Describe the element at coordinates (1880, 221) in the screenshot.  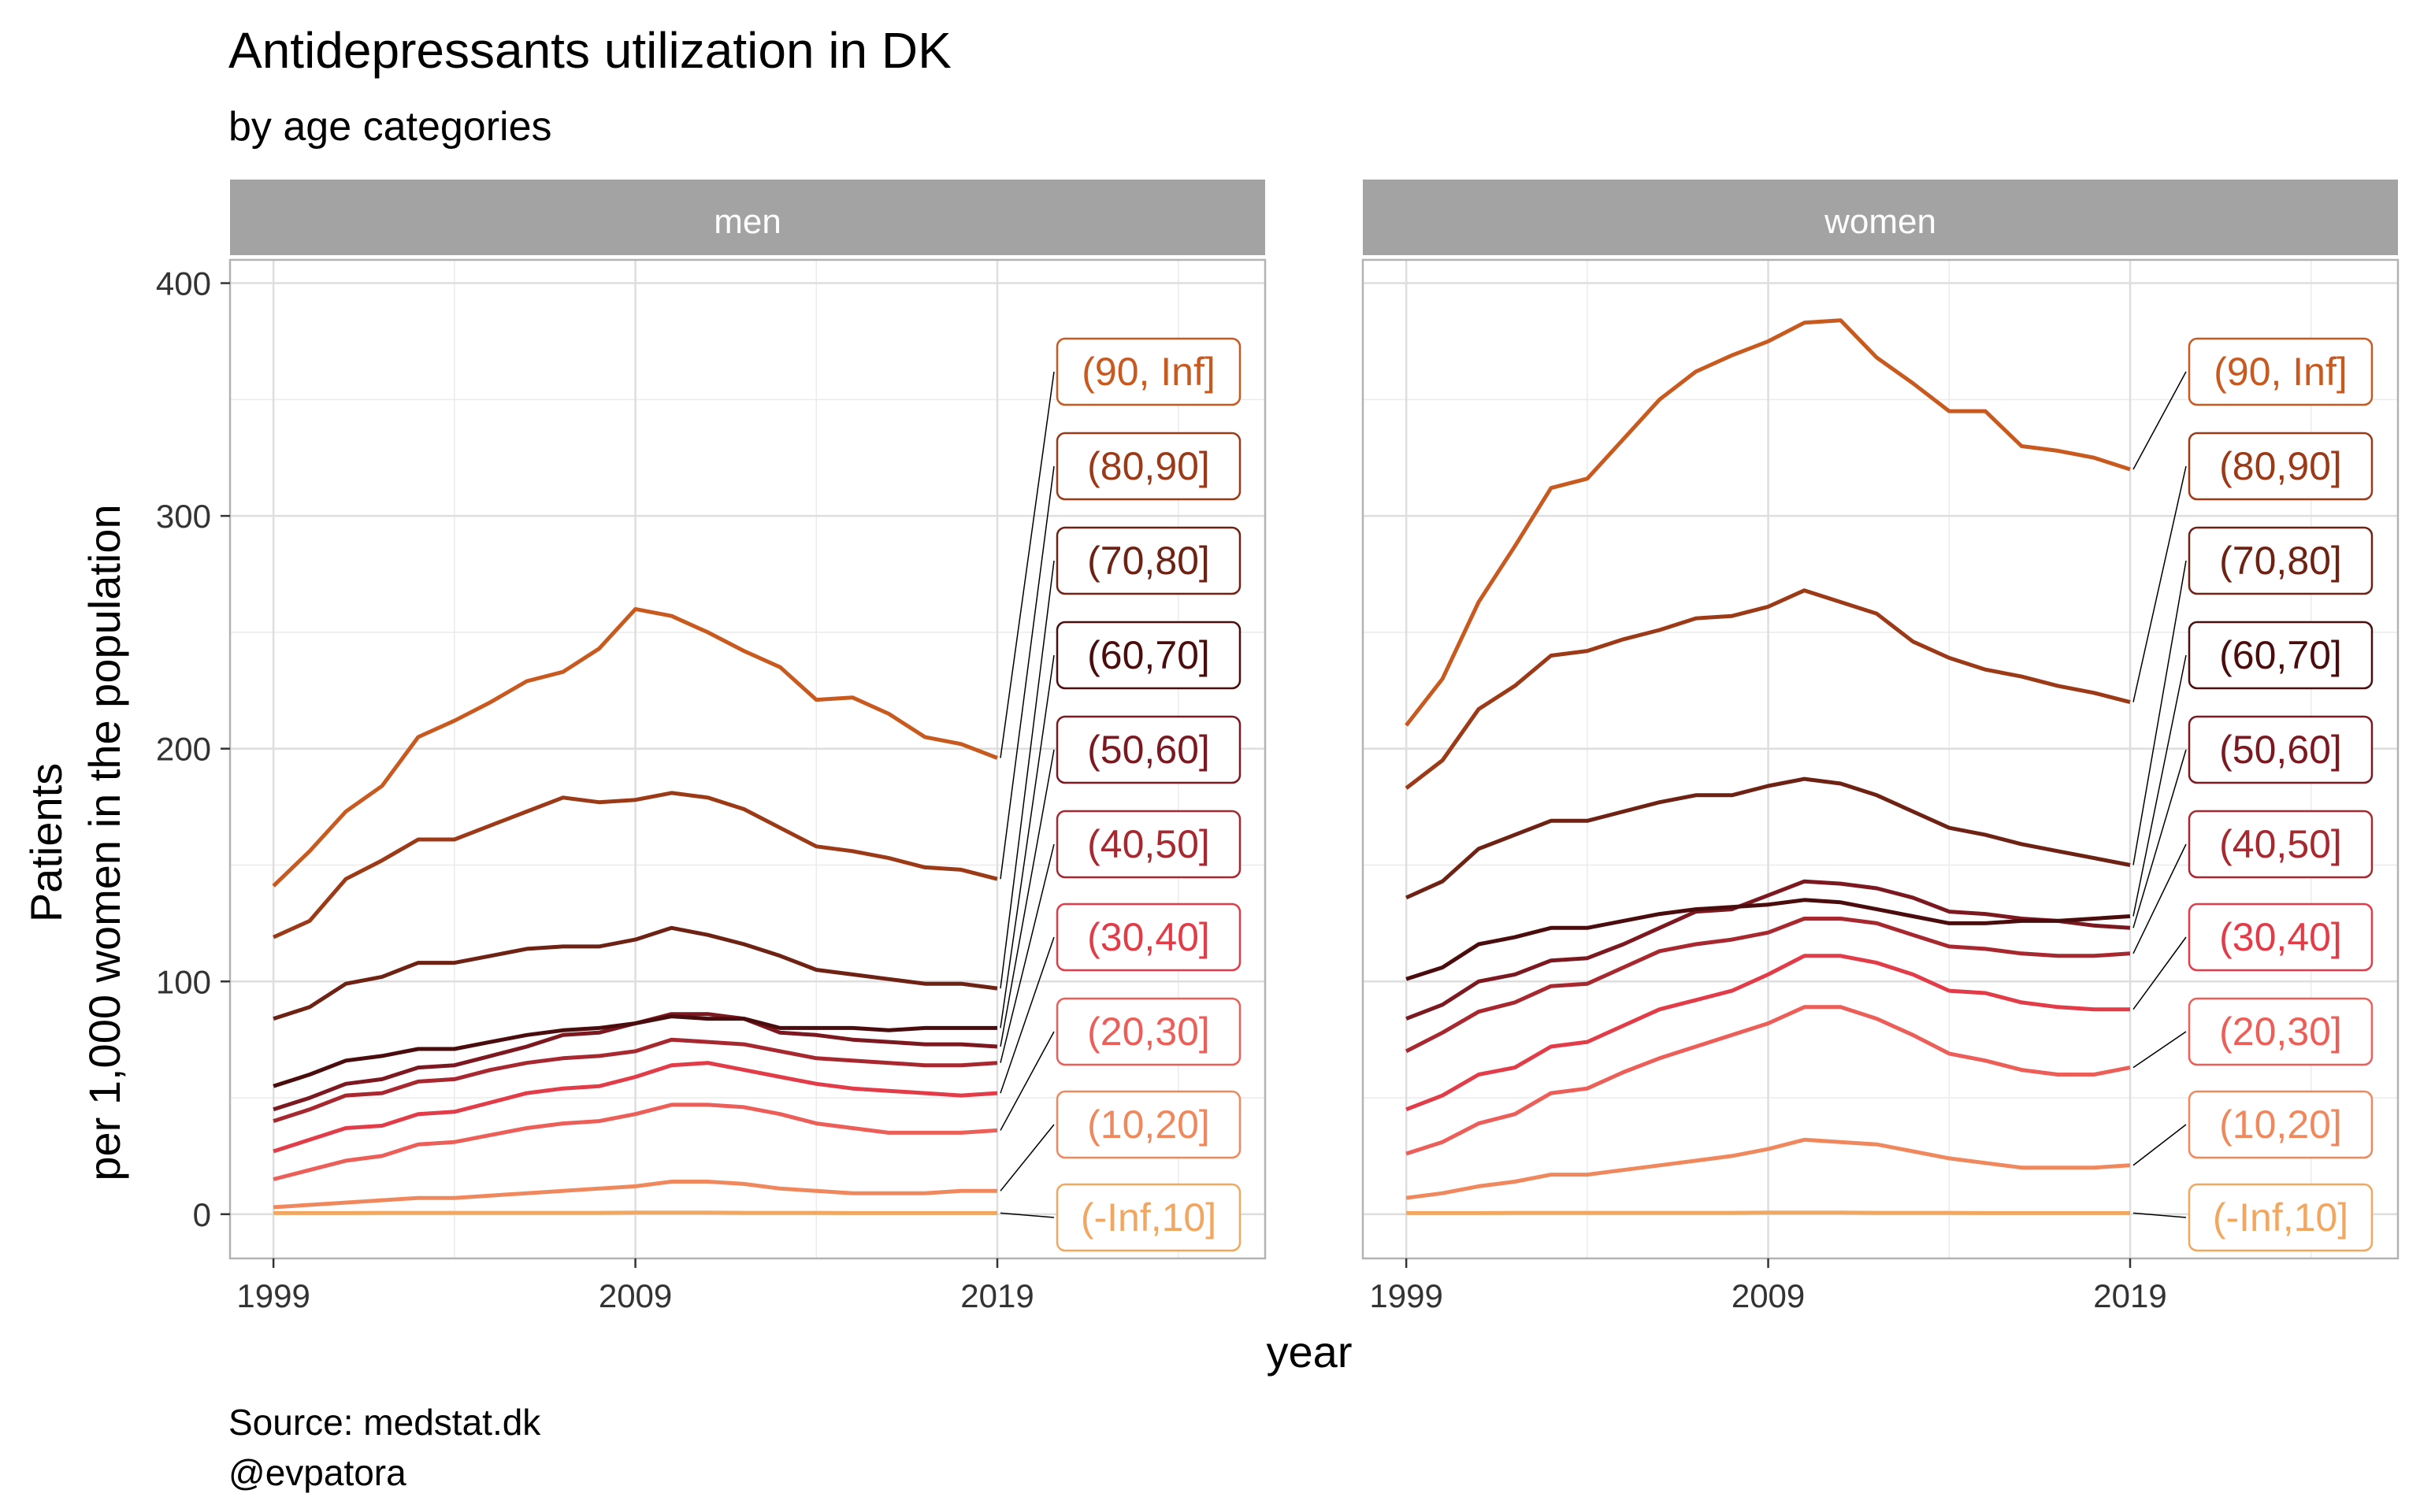
I see `facet-strip-label: women` at that location.